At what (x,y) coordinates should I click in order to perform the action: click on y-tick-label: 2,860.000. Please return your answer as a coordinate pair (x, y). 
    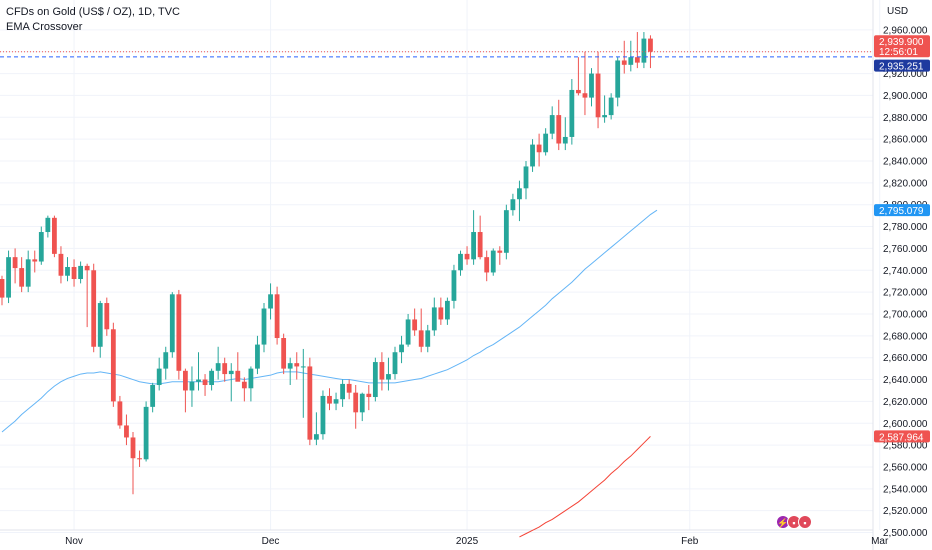
    Looking at the image, I should click on (905, 140).